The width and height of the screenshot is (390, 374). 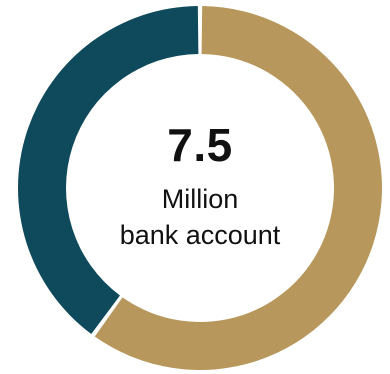 I want to click on center-label-line-2: bank account, so click(x=200, y=235).